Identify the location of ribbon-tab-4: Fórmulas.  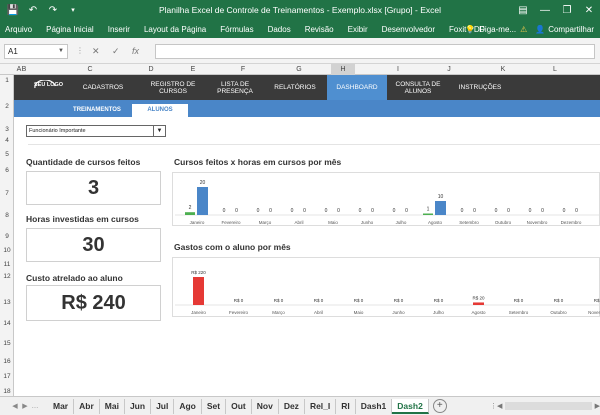
(237, 29).